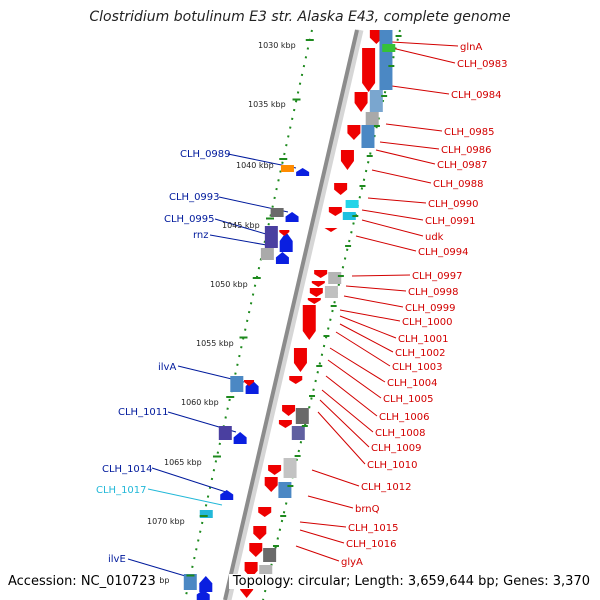  What do you see at coordinates (194, 197) in the screenshot?
I see `gene-label: CLH_0993` at bounding box center [194, 197].